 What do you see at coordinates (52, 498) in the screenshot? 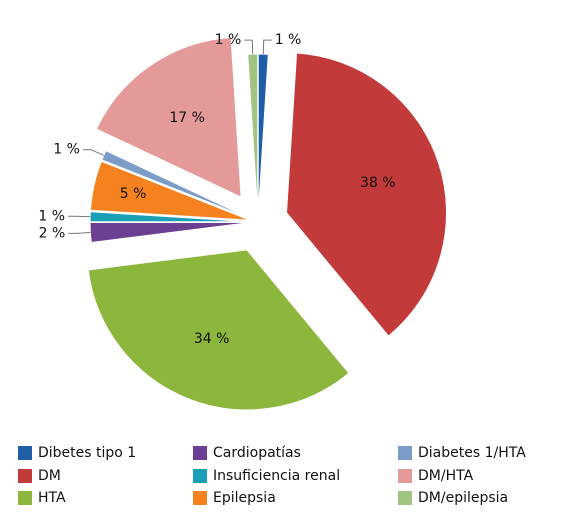
I see `legend-label: HTA` at bounding box center [52, 498].